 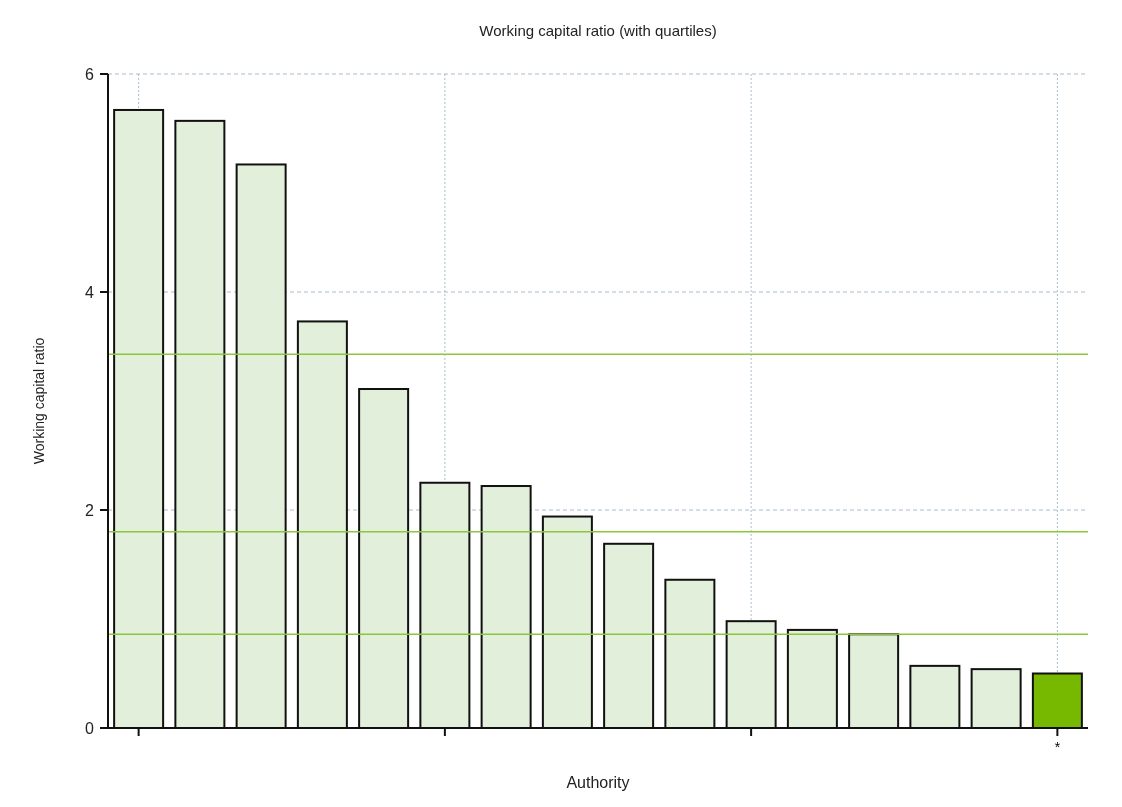 What do you see at coordinates (39, 401) in the screenshot?
I see `y-axis-title: Working capital ratio` at bounding box center [39, 401].